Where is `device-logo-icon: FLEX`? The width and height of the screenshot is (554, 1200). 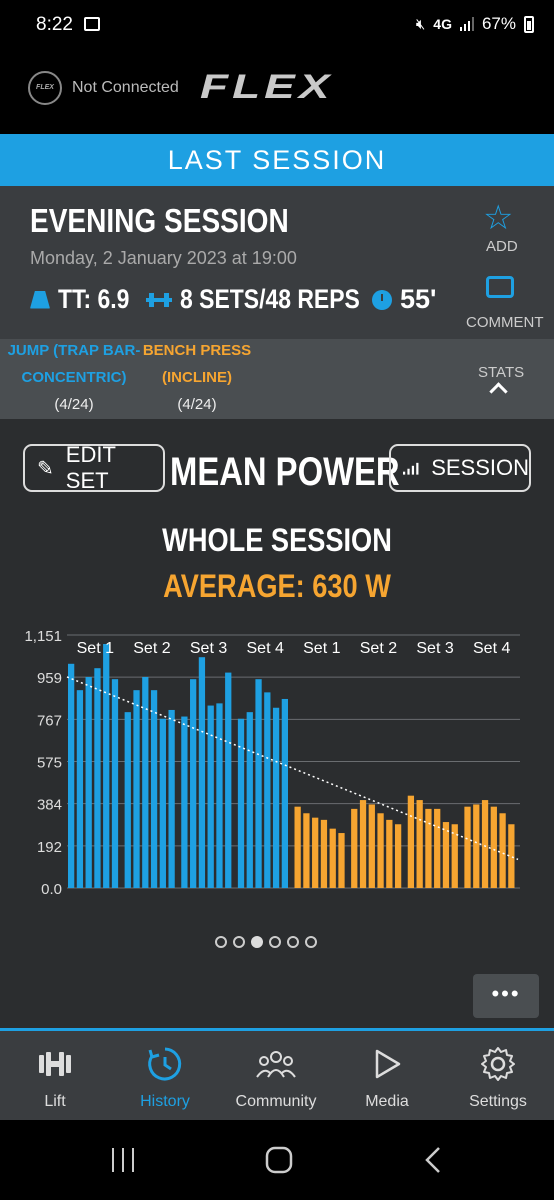
device-logo-icon: FLEX is located at coordinates (45, 88).